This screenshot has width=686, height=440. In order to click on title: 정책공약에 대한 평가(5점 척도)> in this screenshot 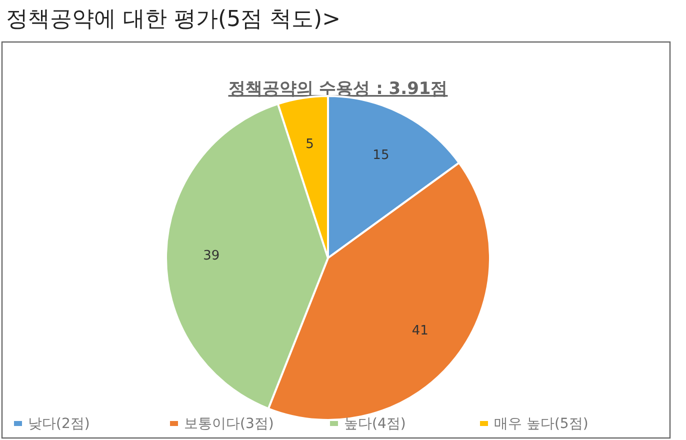, I will do `click(173, 19)`.